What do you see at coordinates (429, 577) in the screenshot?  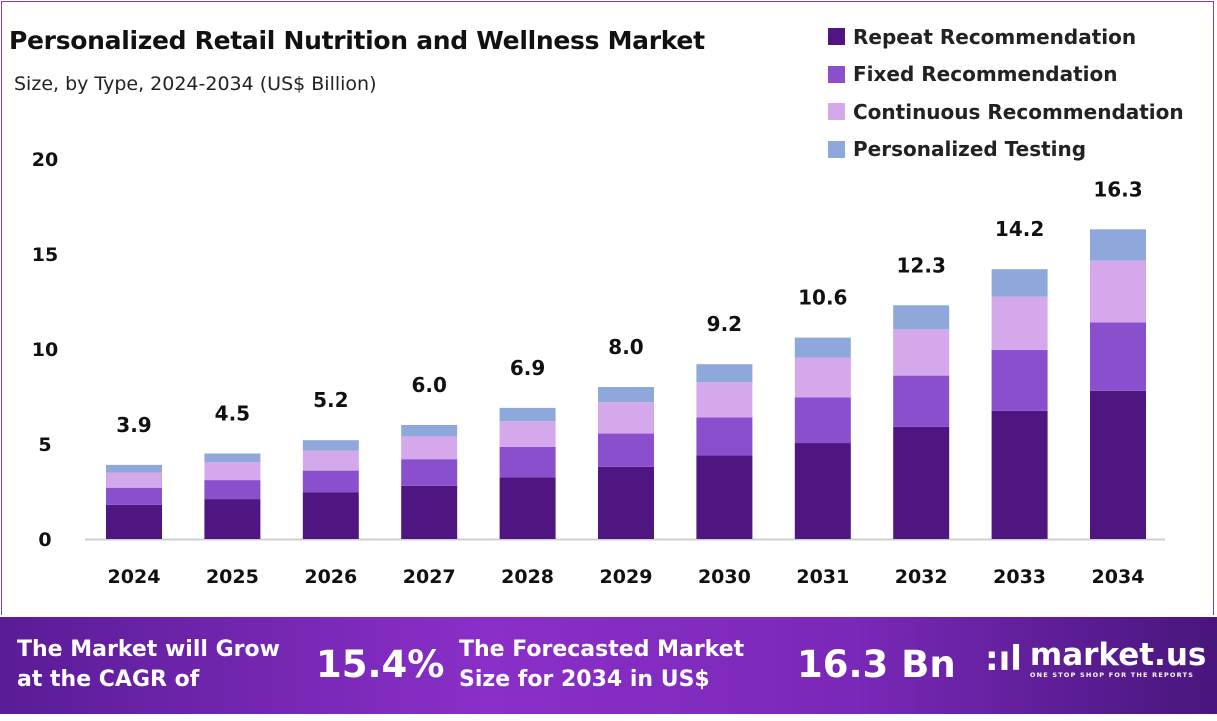 I see `x-tick-label: 2027` at bounding box center [429, 577].